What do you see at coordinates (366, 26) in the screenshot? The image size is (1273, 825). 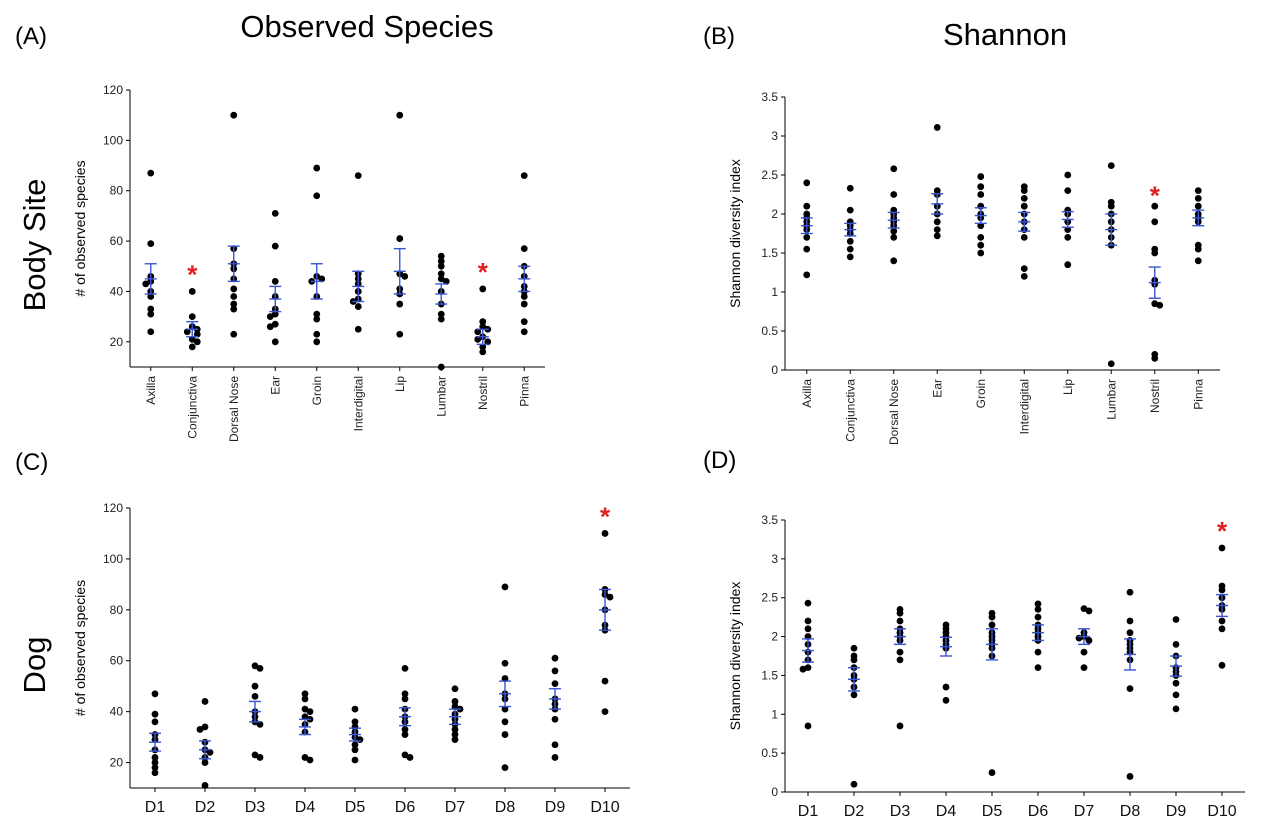 I see `column-title-observed-species: Observed Species` at bounding box center [366, 26].